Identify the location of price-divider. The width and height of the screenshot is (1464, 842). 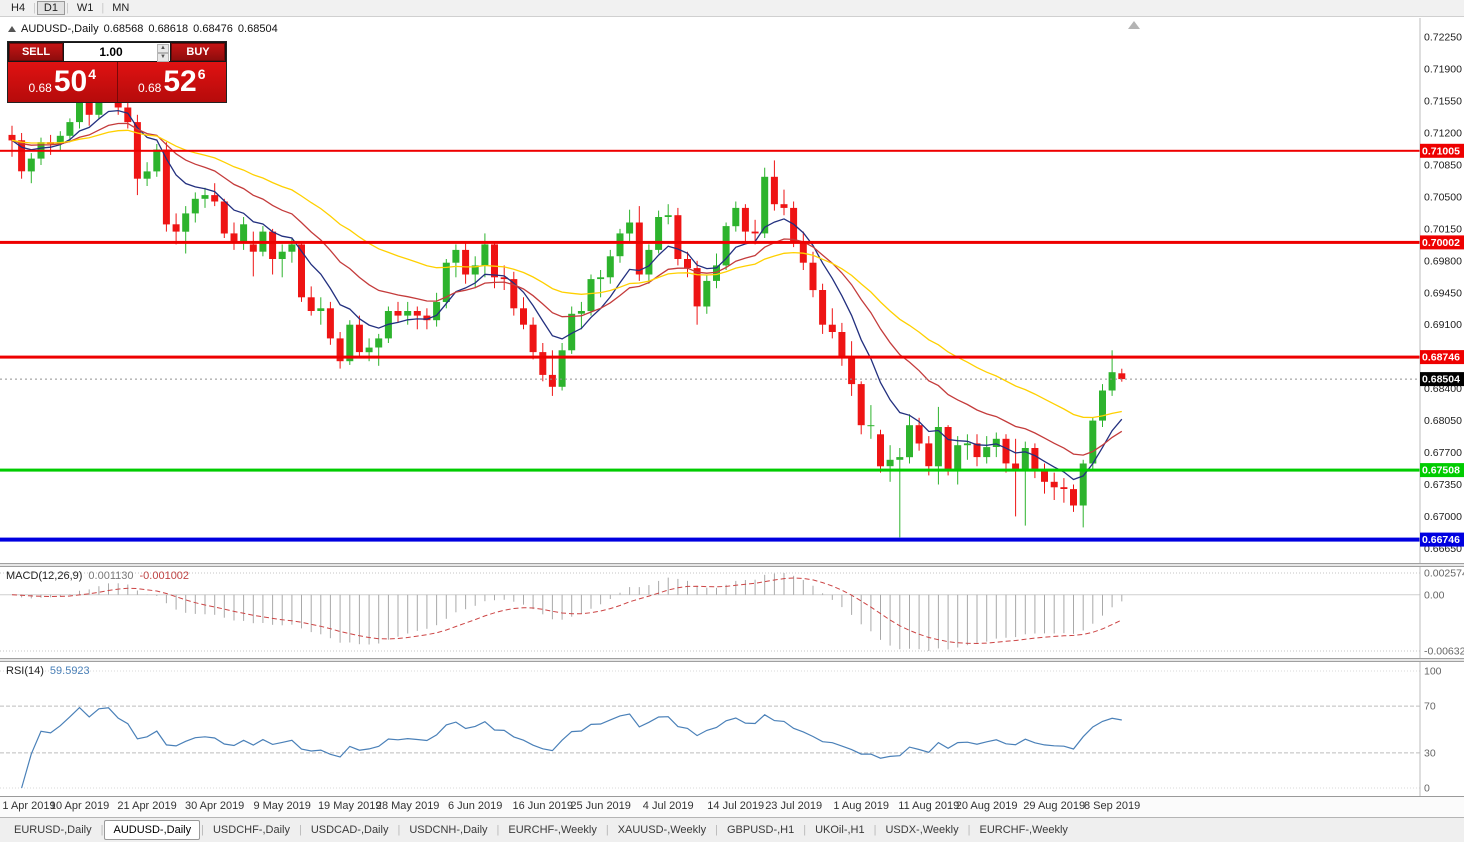
(117, 82).